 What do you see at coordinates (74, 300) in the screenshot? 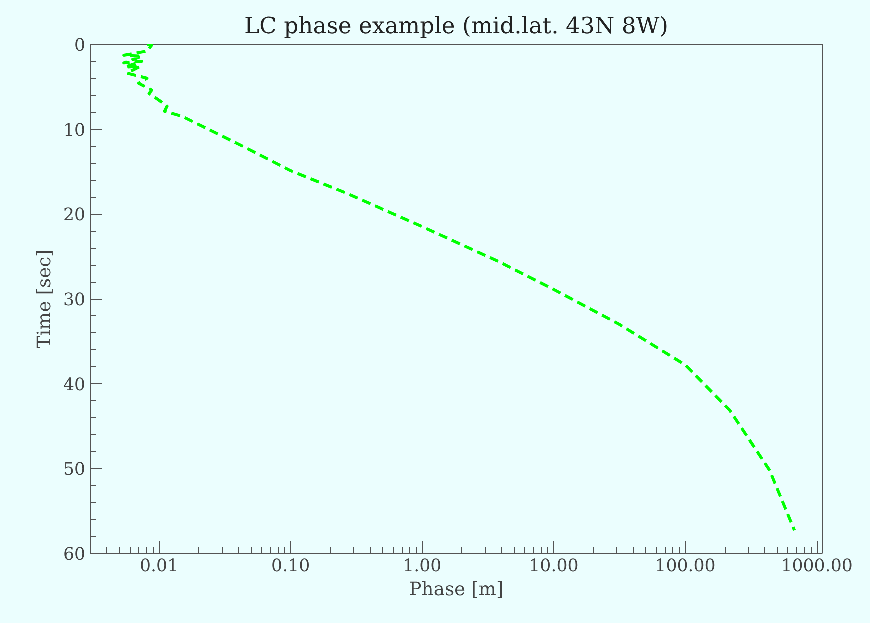
I see `y-tick-label: 30` at bounding box center [74, 300].